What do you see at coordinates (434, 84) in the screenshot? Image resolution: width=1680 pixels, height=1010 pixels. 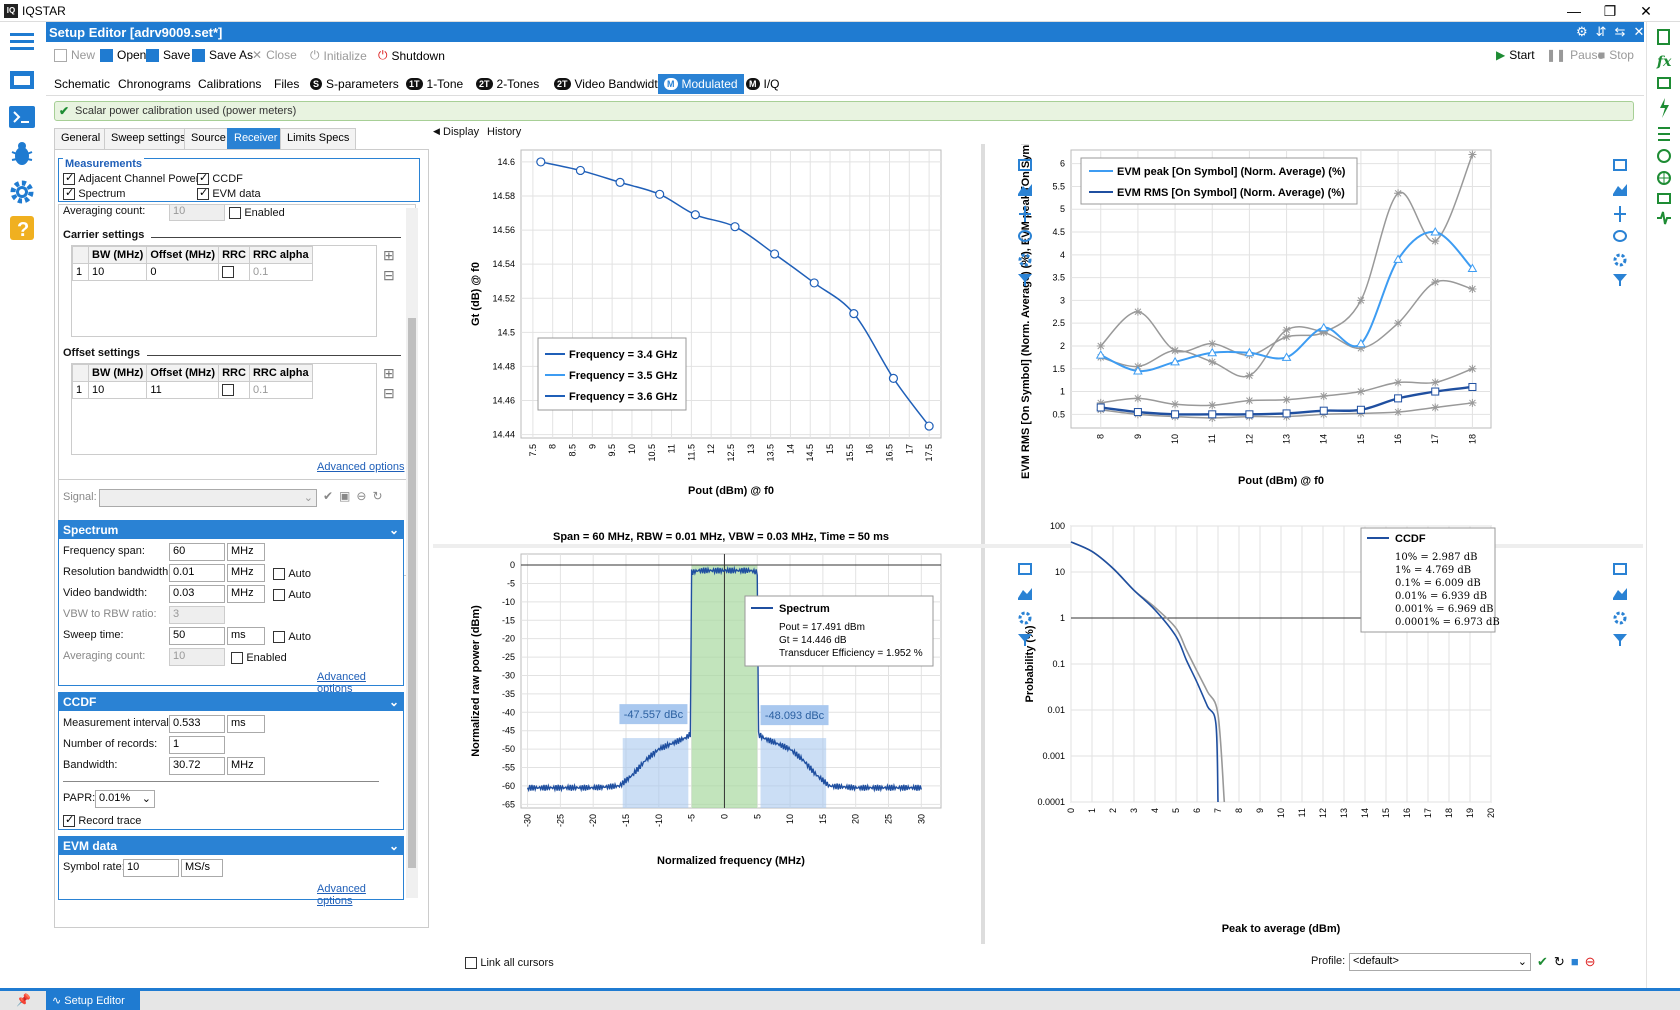 I see `tab-1-tone: 1T 1-Tone` at bounding box center [434, 84].